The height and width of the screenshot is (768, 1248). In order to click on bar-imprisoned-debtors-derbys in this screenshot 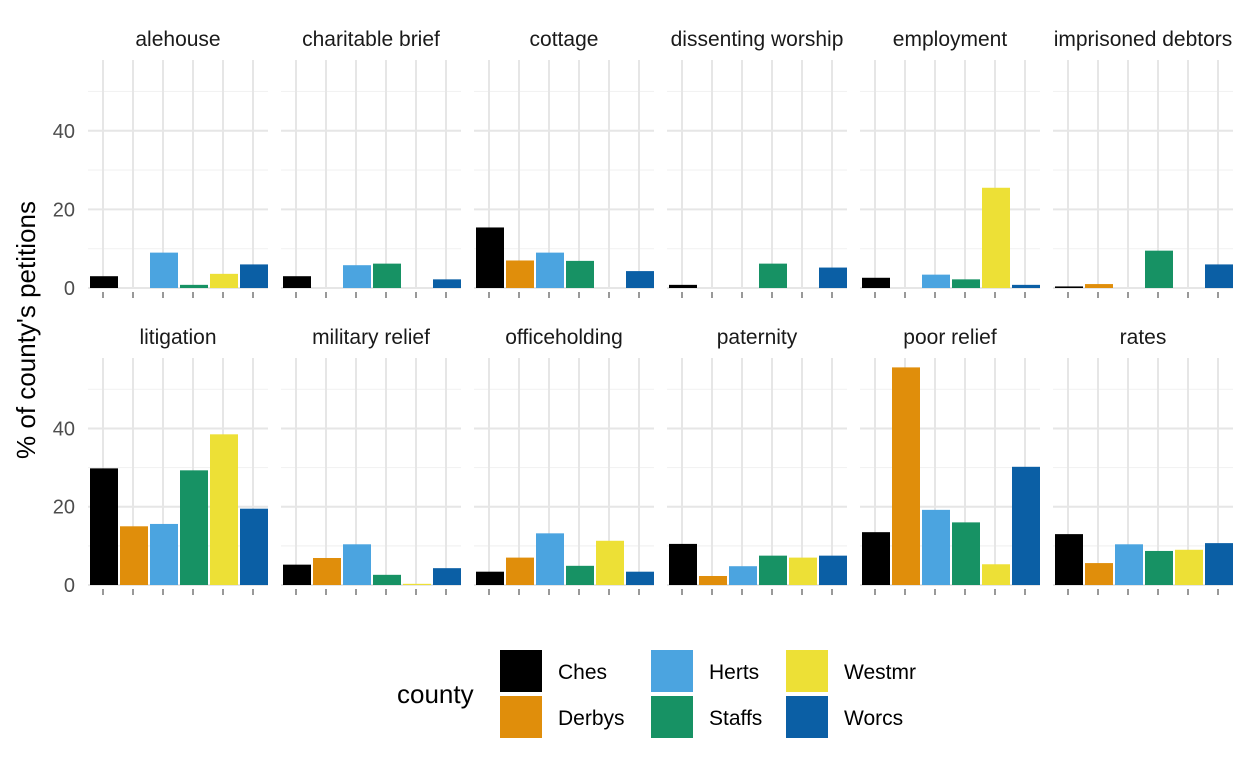, I will do `click(1099, 286)`.